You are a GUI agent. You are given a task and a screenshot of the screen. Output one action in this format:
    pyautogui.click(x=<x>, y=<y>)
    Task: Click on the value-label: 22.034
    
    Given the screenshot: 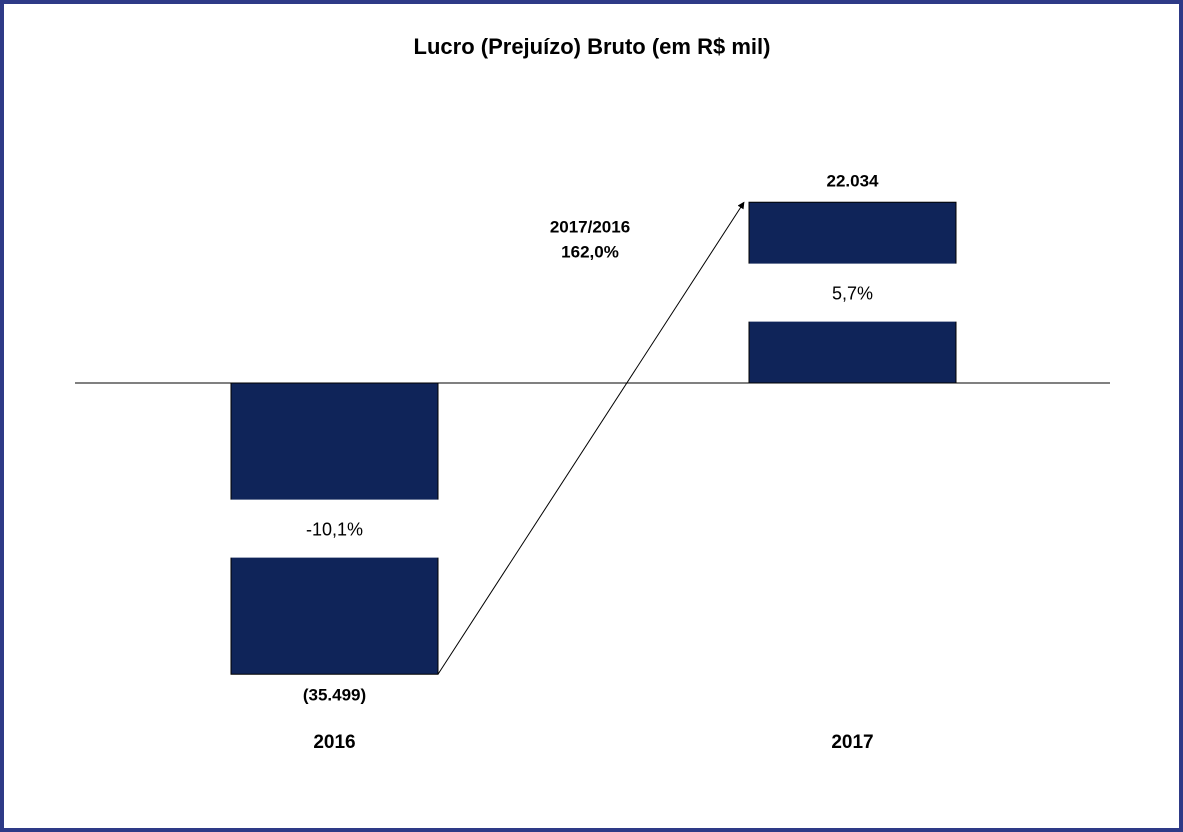 What is the action you would take?
    pyautogui.click(x=853, y=181)
    